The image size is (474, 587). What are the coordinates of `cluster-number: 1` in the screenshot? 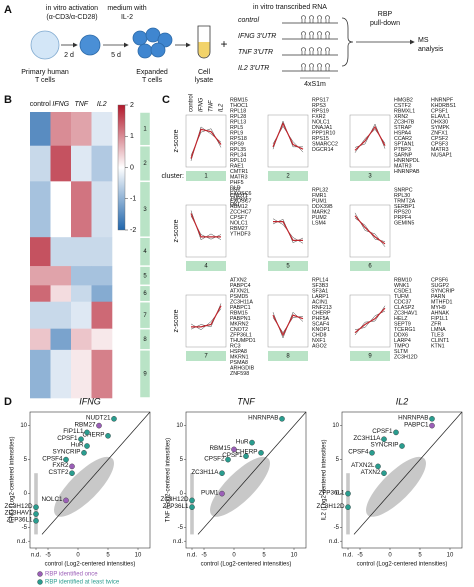 It's located at (145, 129).